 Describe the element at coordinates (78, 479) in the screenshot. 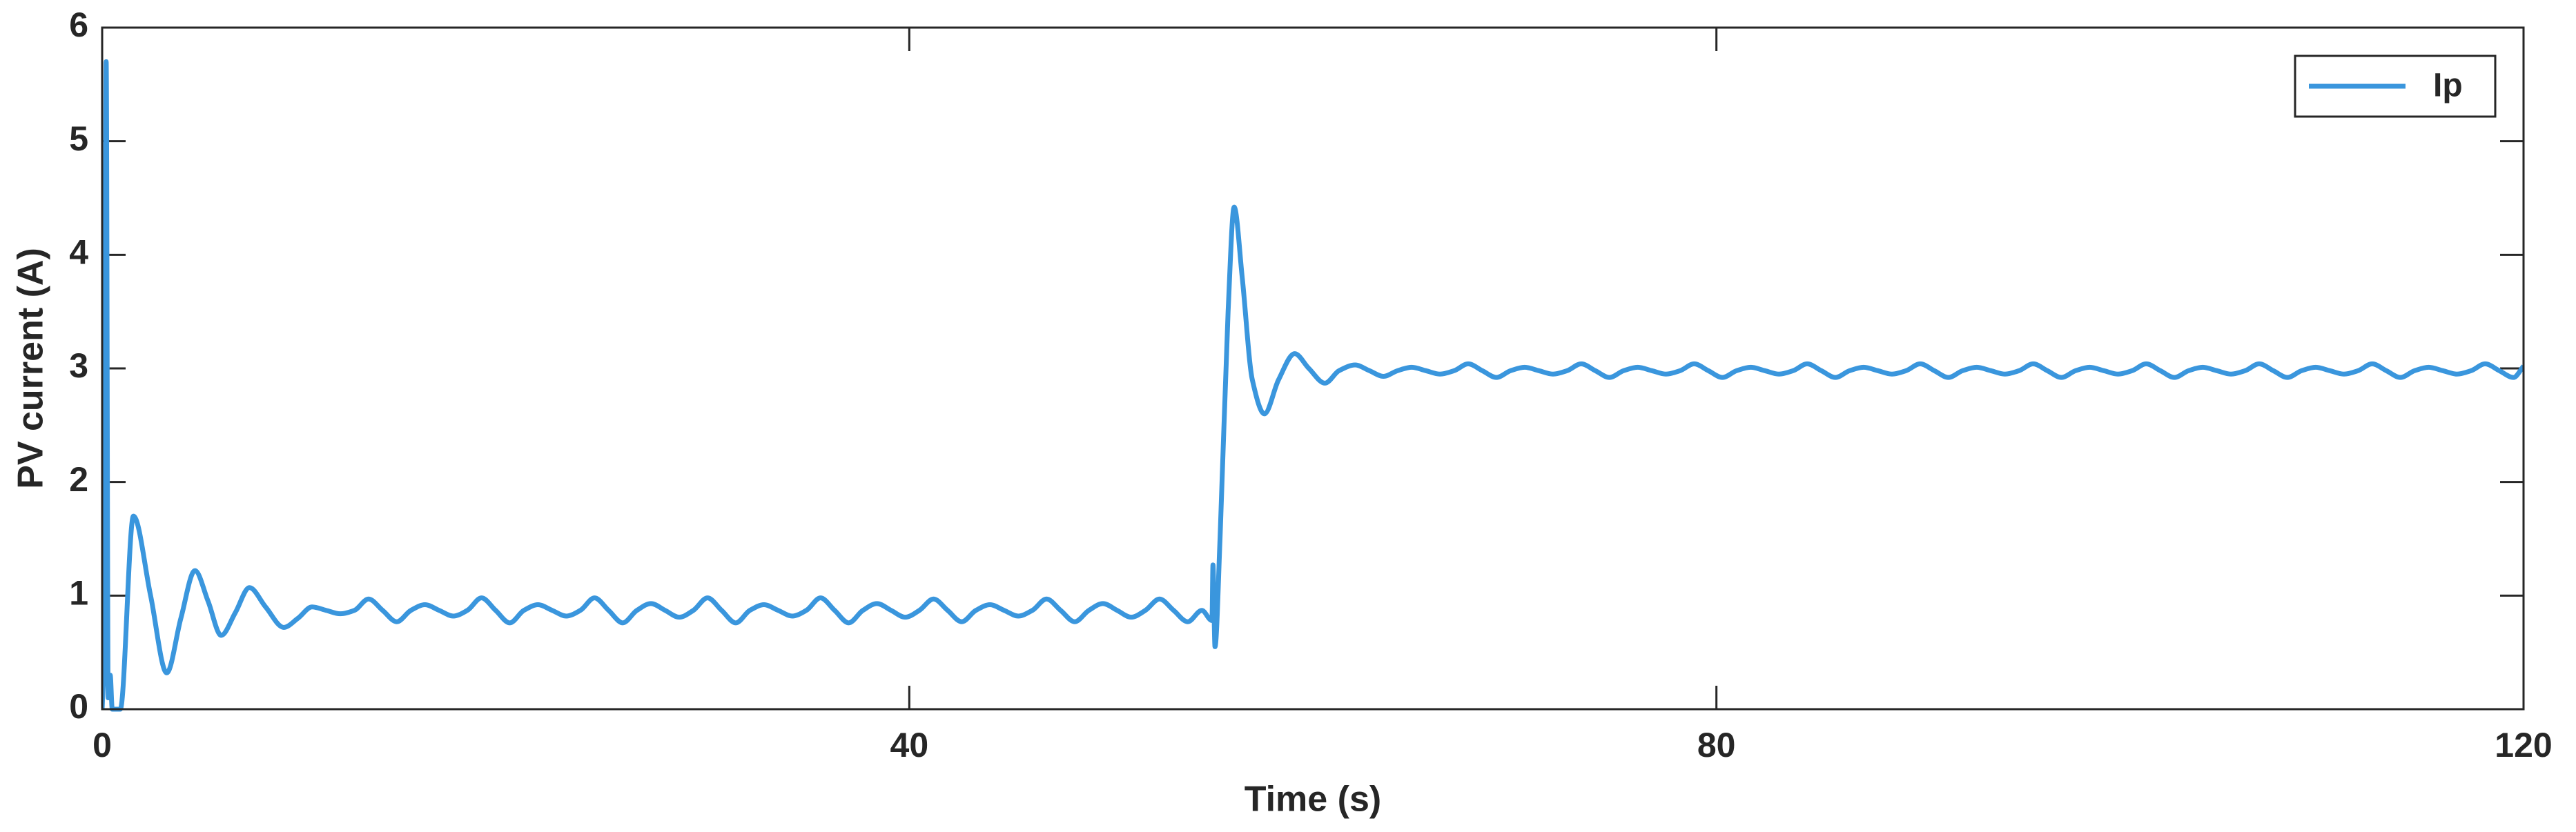

I see `y-tick-label: 2` at that location.